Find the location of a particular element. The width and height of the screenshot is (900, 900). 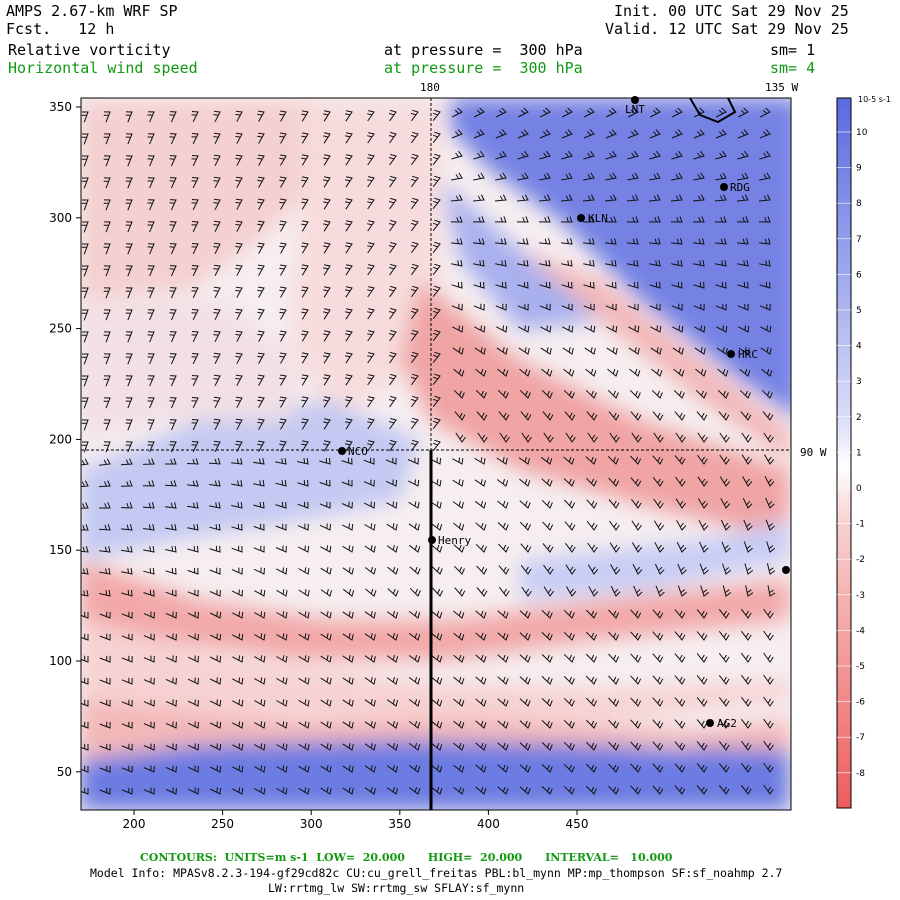

station-henry-label: Henry is located at coordinates (454, 540).